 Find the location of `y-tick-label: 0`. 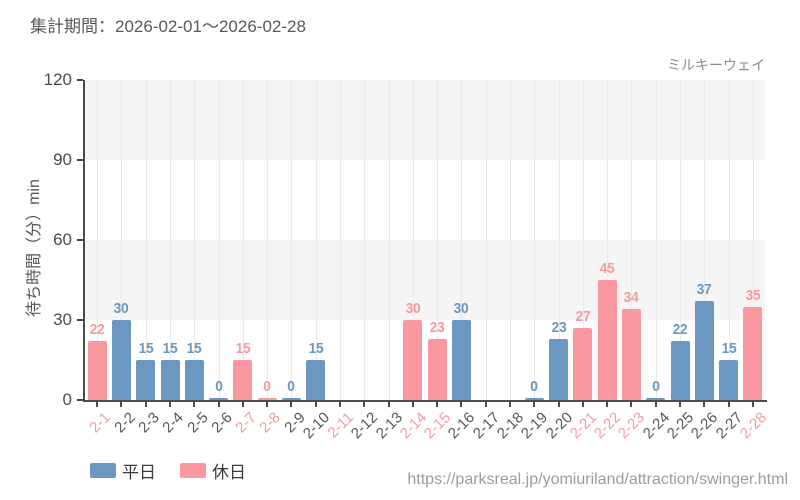

y-tick-label: 0 is located at coordinates (67, 399).